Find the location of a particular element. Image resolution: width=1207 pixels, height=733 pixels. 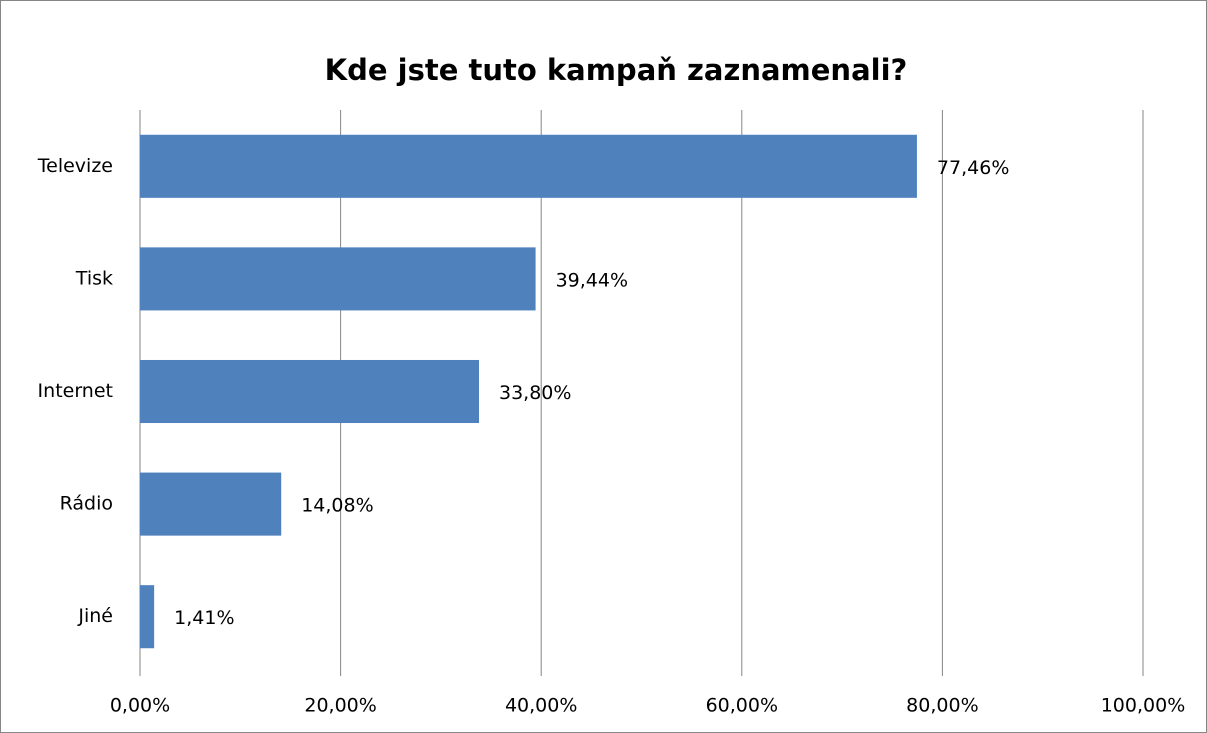

y-tick-label: Televize is located at coordinates (75, 166).